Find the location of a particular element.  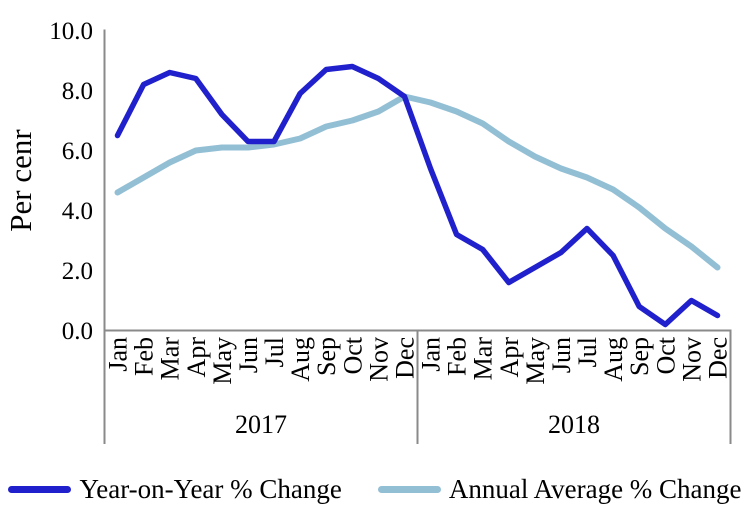

y-axis-title: Per cenr is located at coordinates (20, 180).